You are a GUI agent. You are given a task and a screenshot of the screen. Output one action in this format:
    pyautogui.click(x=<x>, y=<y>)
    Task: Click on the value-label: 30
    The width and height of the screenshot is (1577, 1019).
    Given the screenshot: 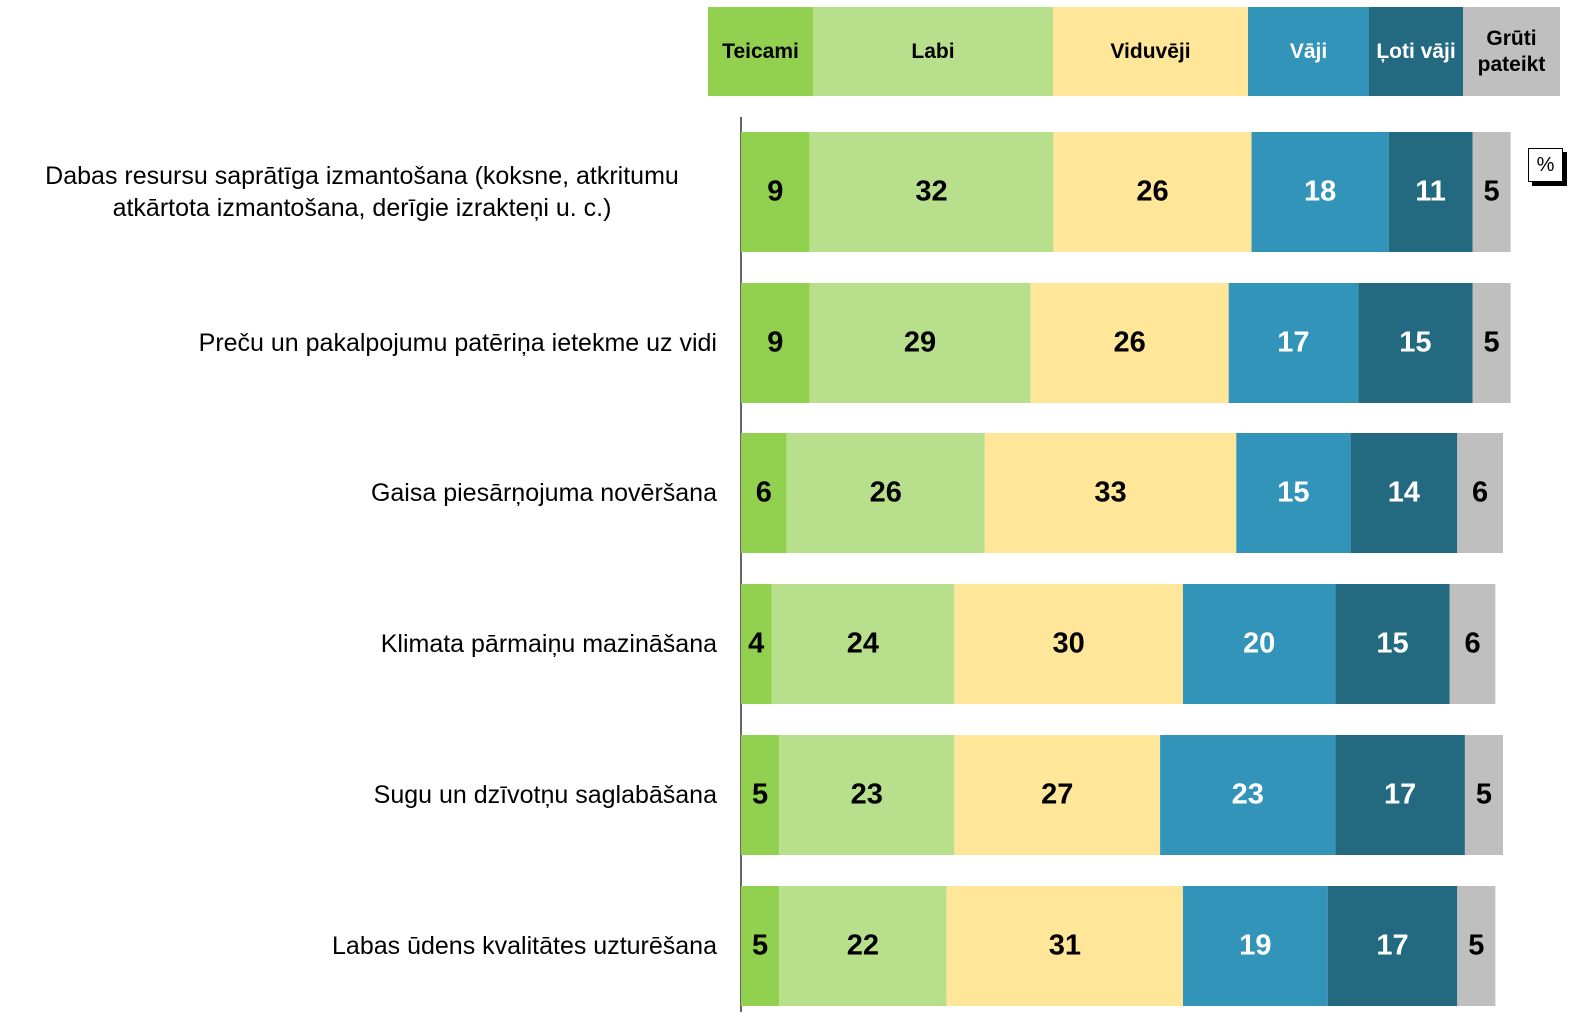 What is the action you would take?
    pyautogui.click(x=1068, y=643)
    